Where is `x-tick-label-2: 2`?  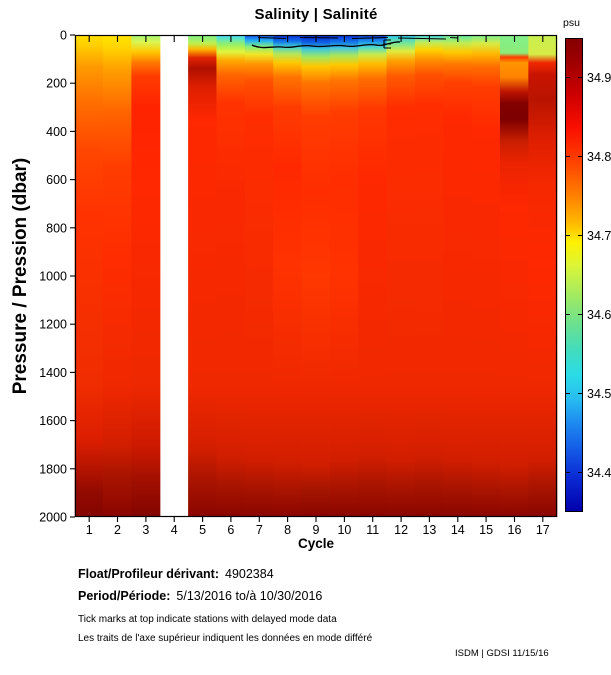 x-tick-label-2: 2 is located at coordinates (117, 530).